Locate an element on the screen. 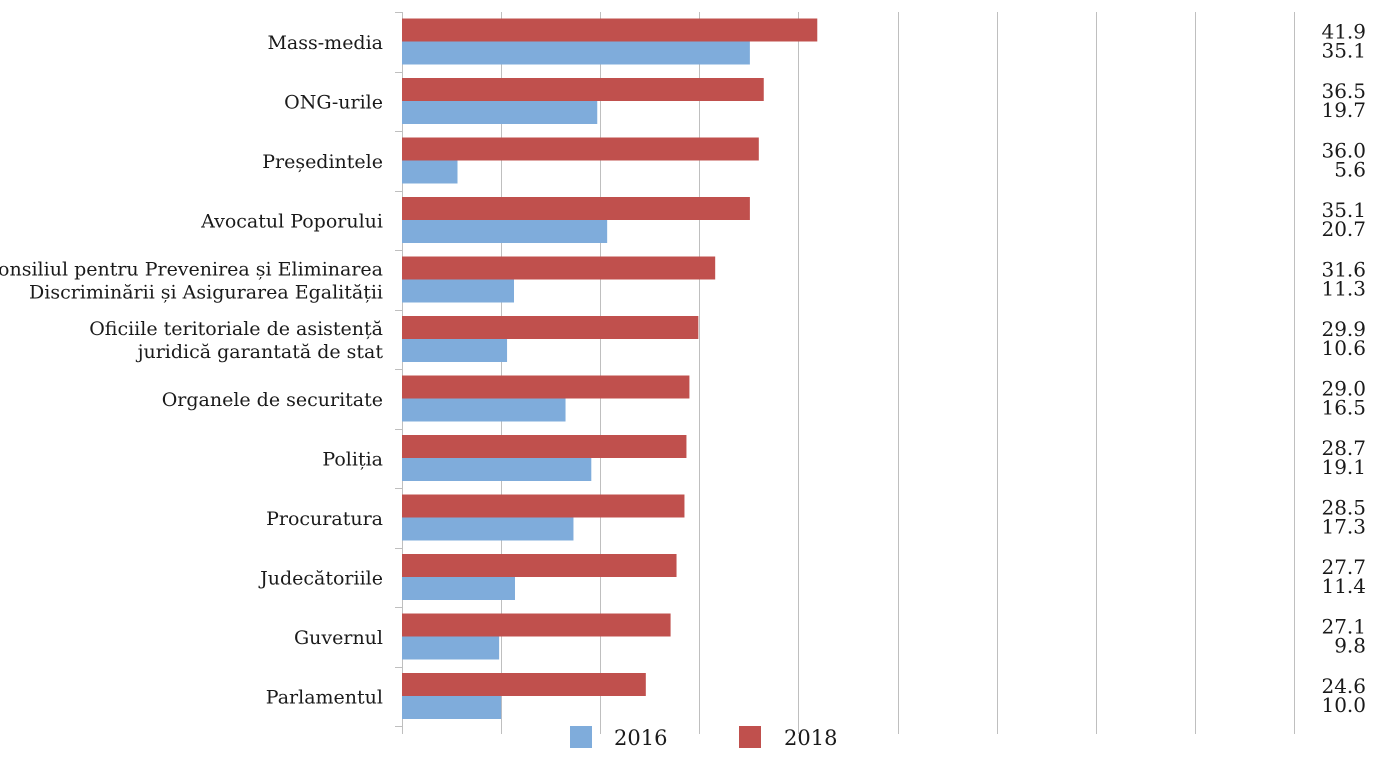  legend-swatch-2016 is located at coordinates (581, 737).